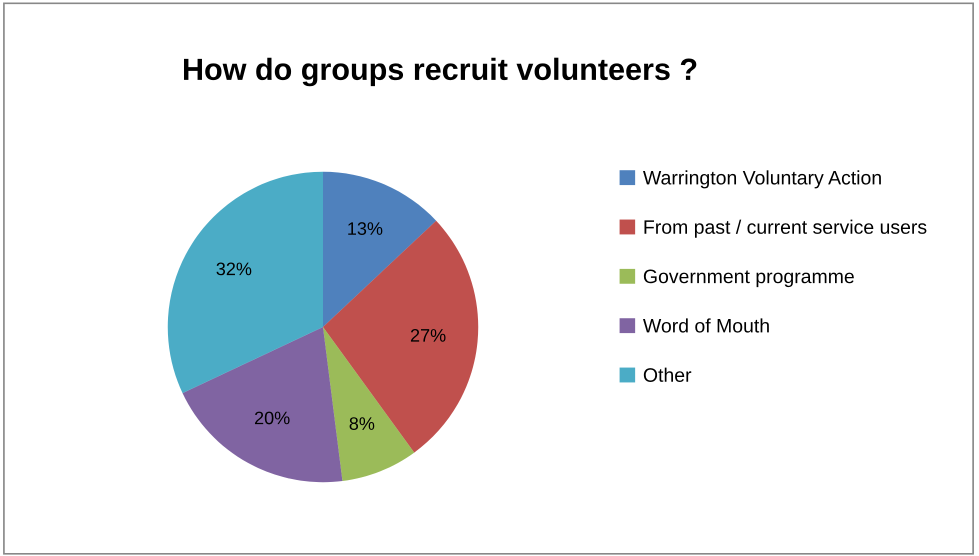 Image resolution: width=979 pixels, height=556 pixels. Describe the element at coordinates (749, 279) in the screenshot. I see `legend-label: Government programme` at that location.